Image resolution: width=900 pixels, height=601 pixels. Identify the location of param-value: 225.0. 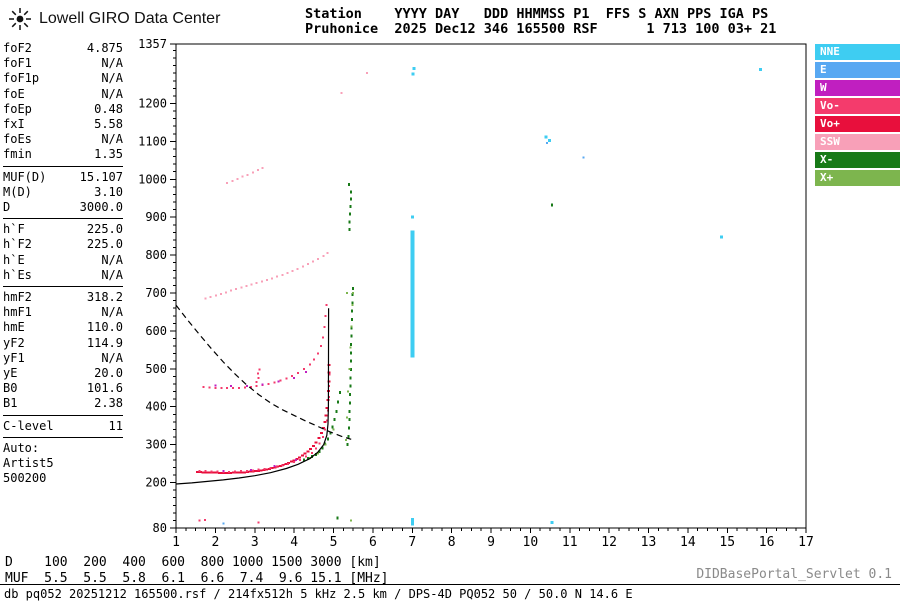
(104, 229).